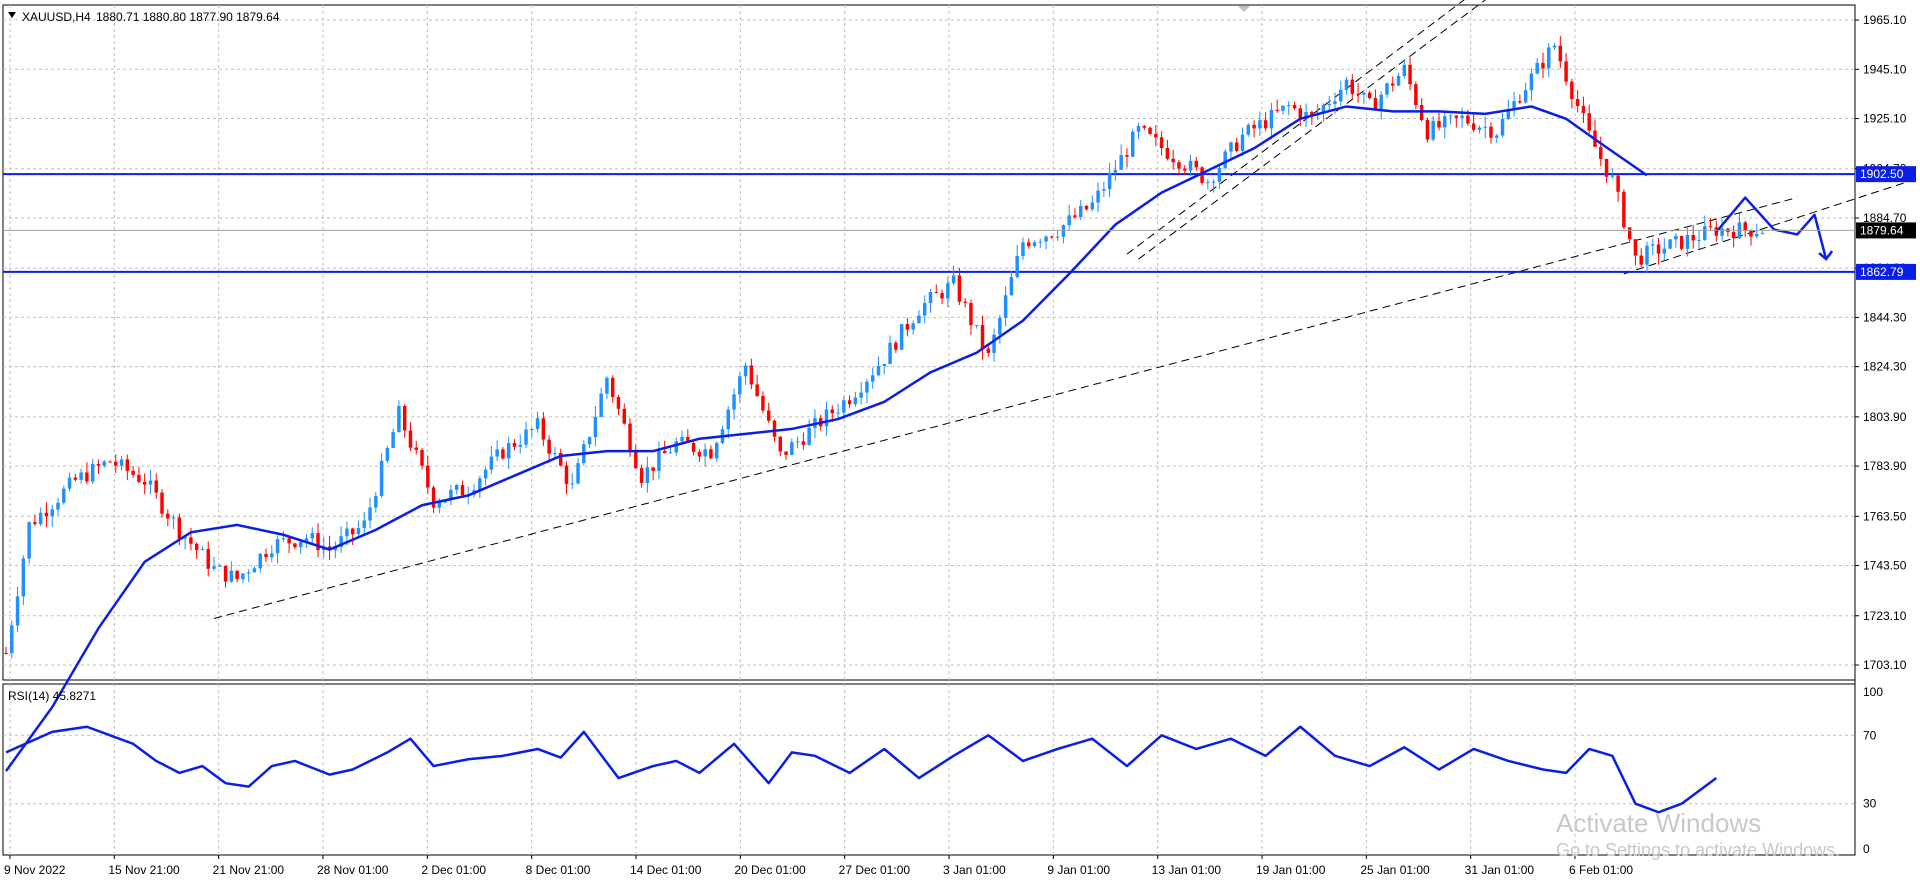 Image resolution: width=1920 pixels, height=888 pixels. I want to click on ohlc-values: 1880.71 1880.80 1877.90 1879.64, so click(188, 17).